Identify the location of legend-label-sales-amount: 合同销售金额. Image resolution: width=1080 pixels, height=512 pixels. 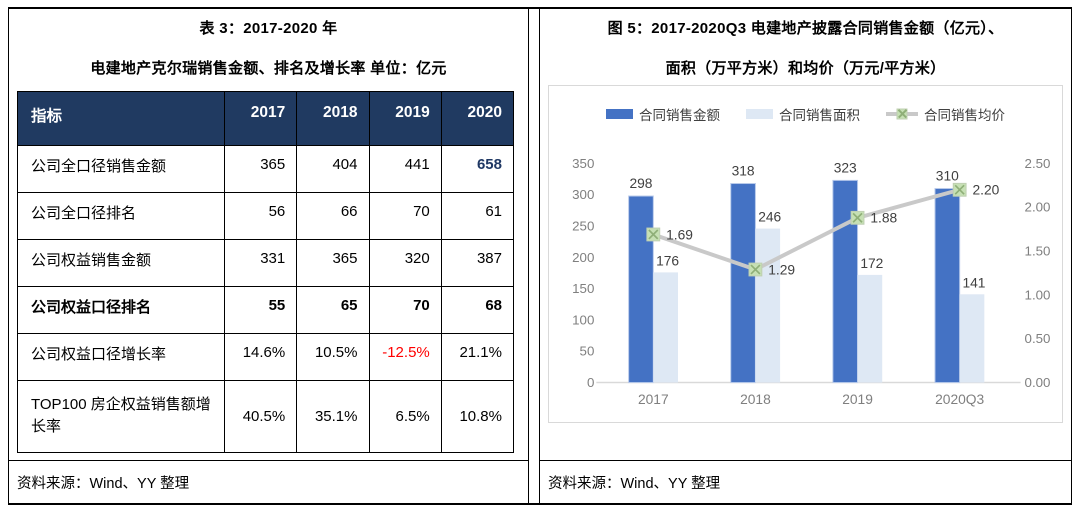
(679, 115).